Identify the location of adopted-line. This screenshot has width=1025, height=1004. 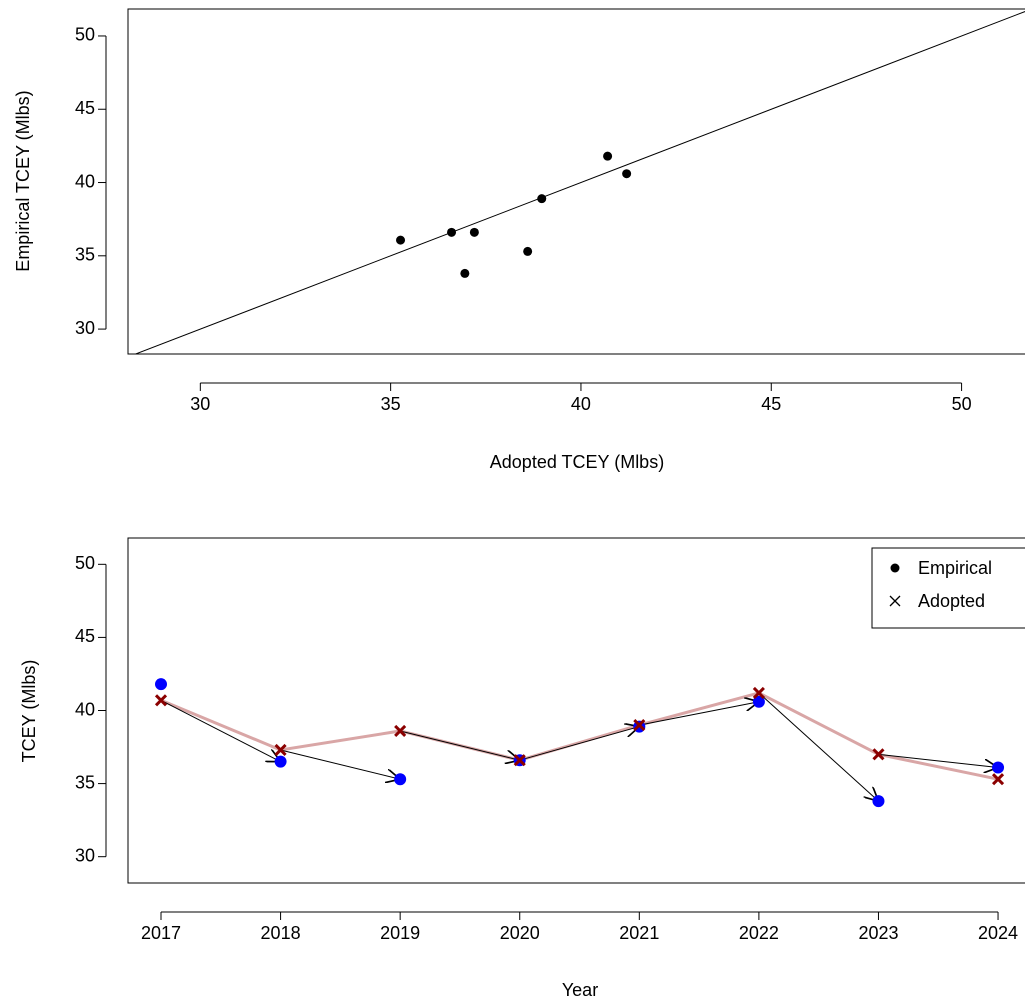
(579, 736).